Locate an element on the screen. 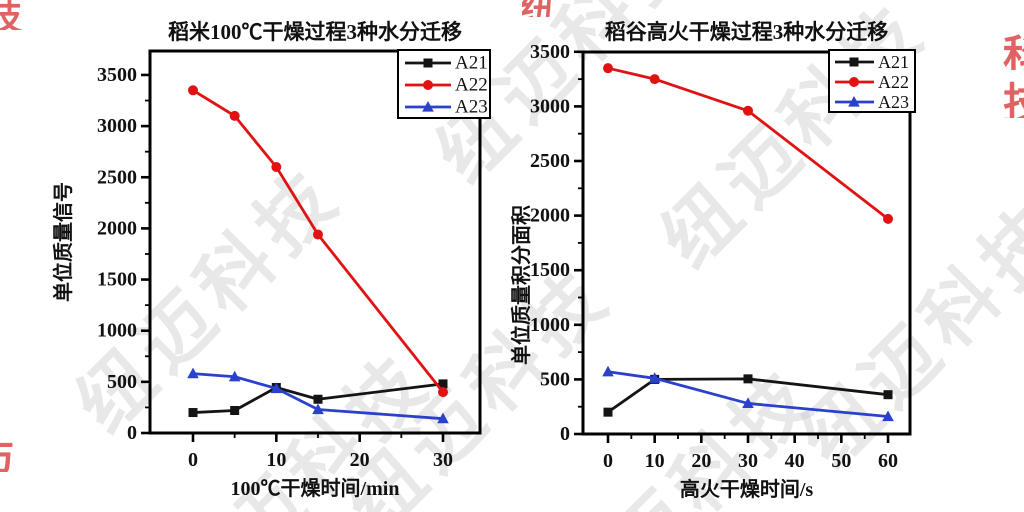  svg-text: 50 is located at coordinates (841, 461).